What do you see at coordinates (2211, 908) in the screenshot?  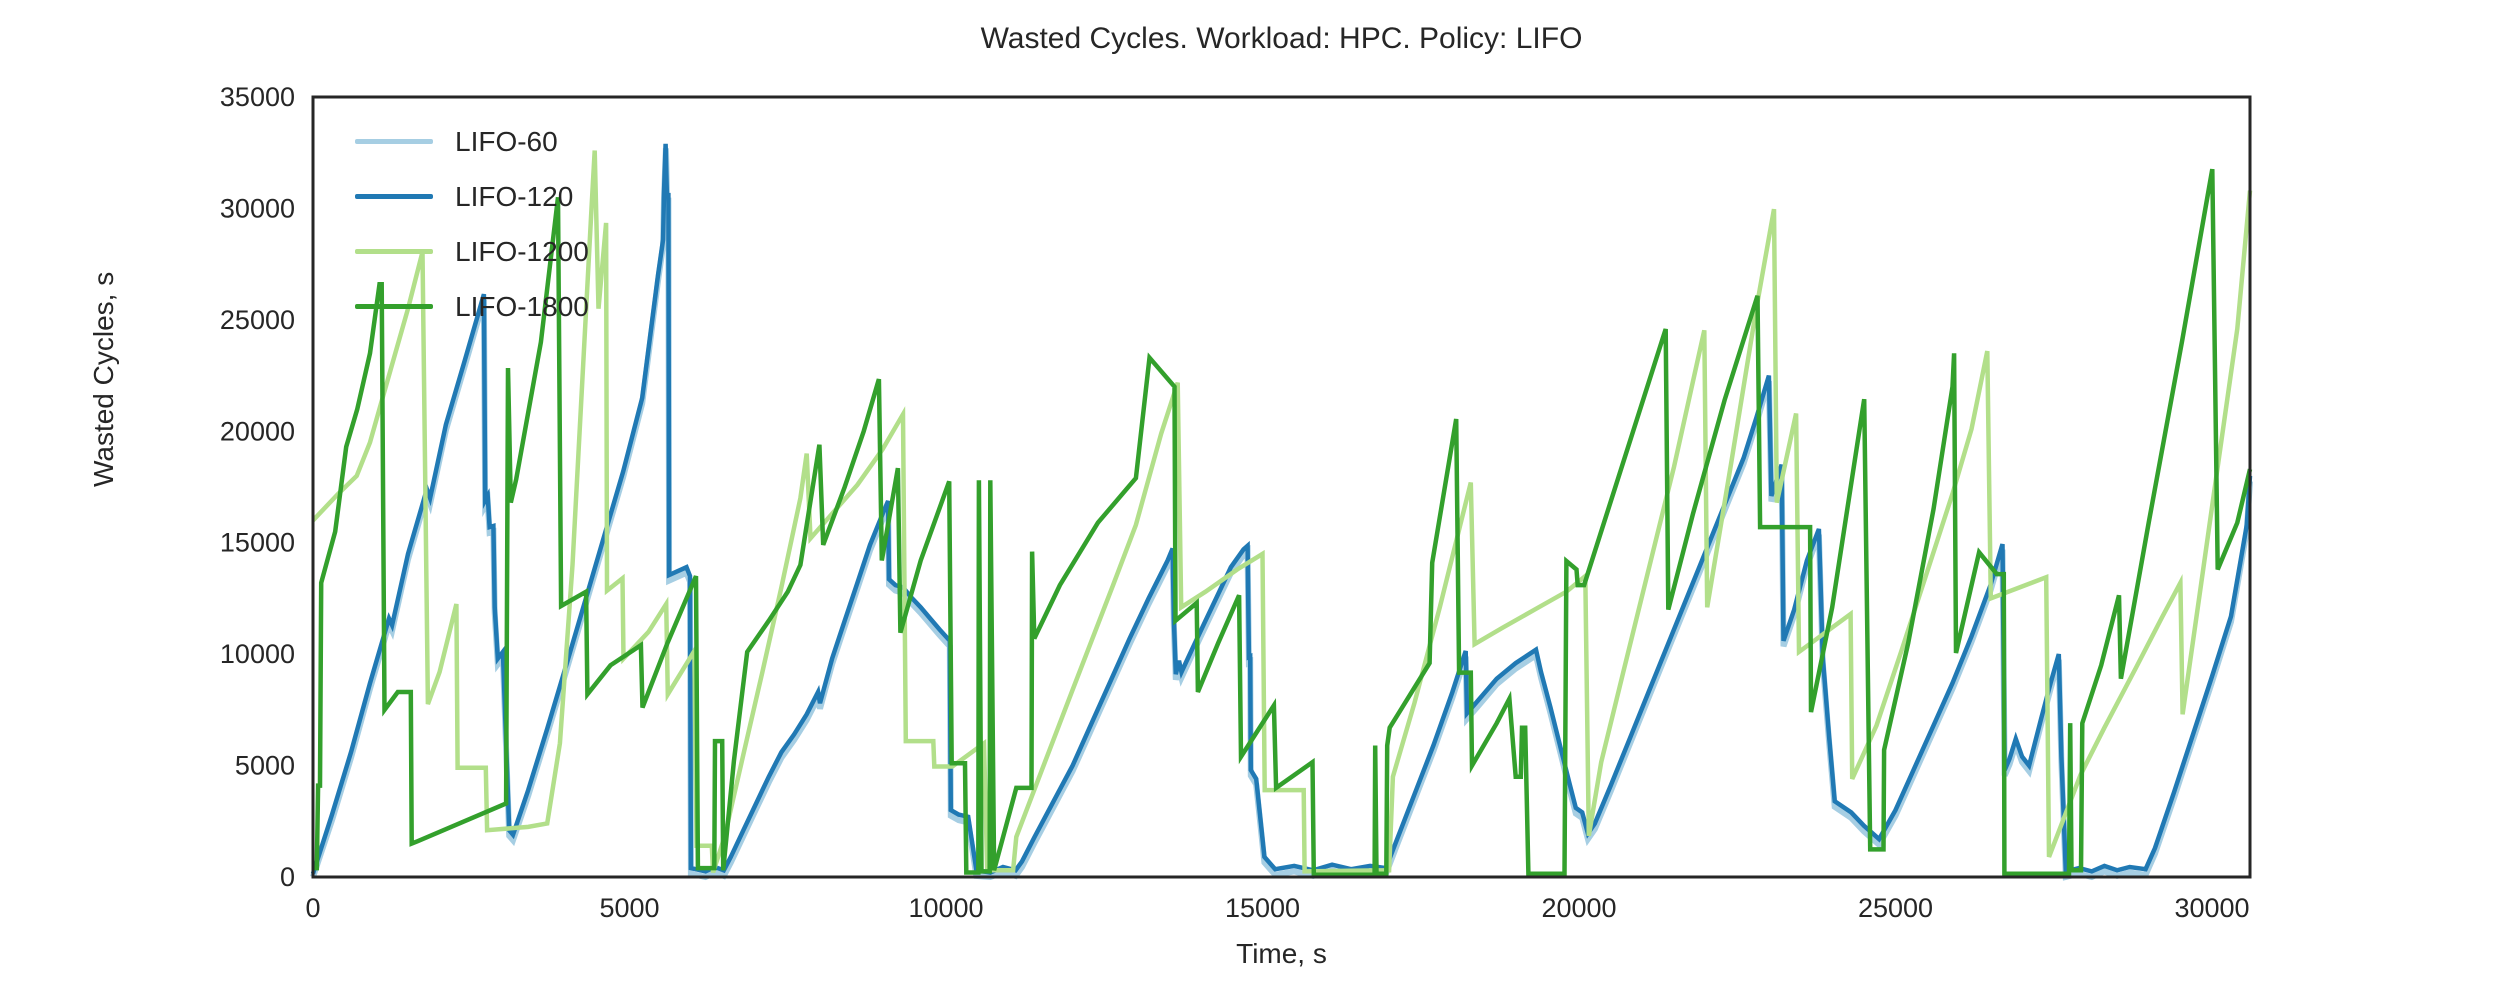 I see `x-tick-label-30000: 30000` at bounding box center [2211, 908].